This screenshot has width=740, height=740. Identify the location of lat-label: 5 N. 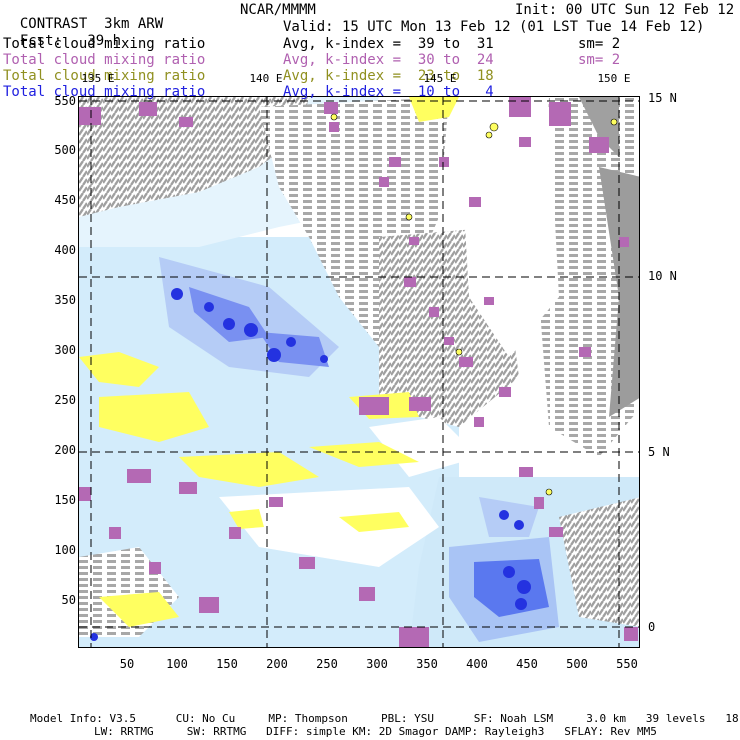
(659, 452).